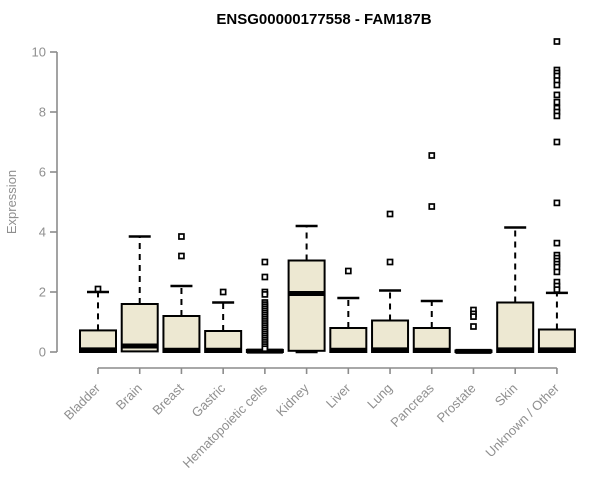 This screenshot has width=600, height=500. I want to click on x-tick-label: Prostate, so click(456, 403).